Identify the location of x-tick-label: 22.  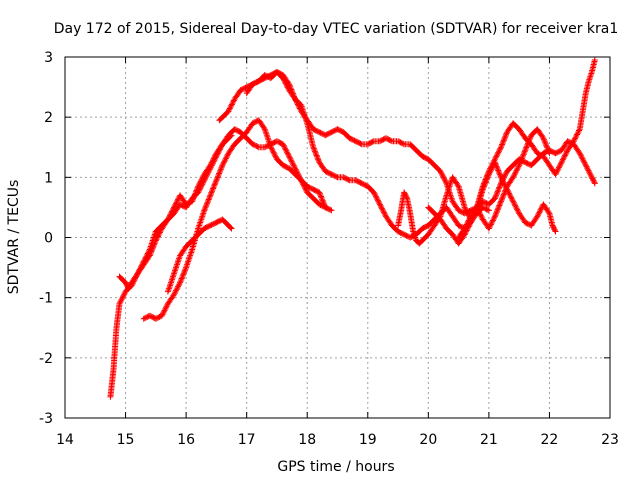
(550, 440).